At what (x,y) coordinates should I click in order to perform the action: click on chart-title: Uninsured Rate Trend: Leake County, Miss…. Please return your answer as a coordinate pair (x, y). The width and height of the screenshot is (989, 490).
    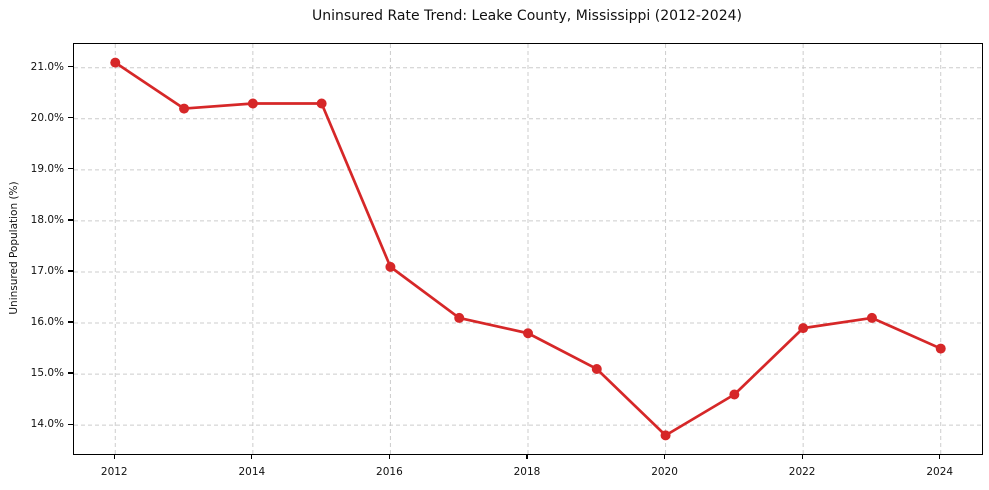
    Looking at the image, I should click on (527, 16).